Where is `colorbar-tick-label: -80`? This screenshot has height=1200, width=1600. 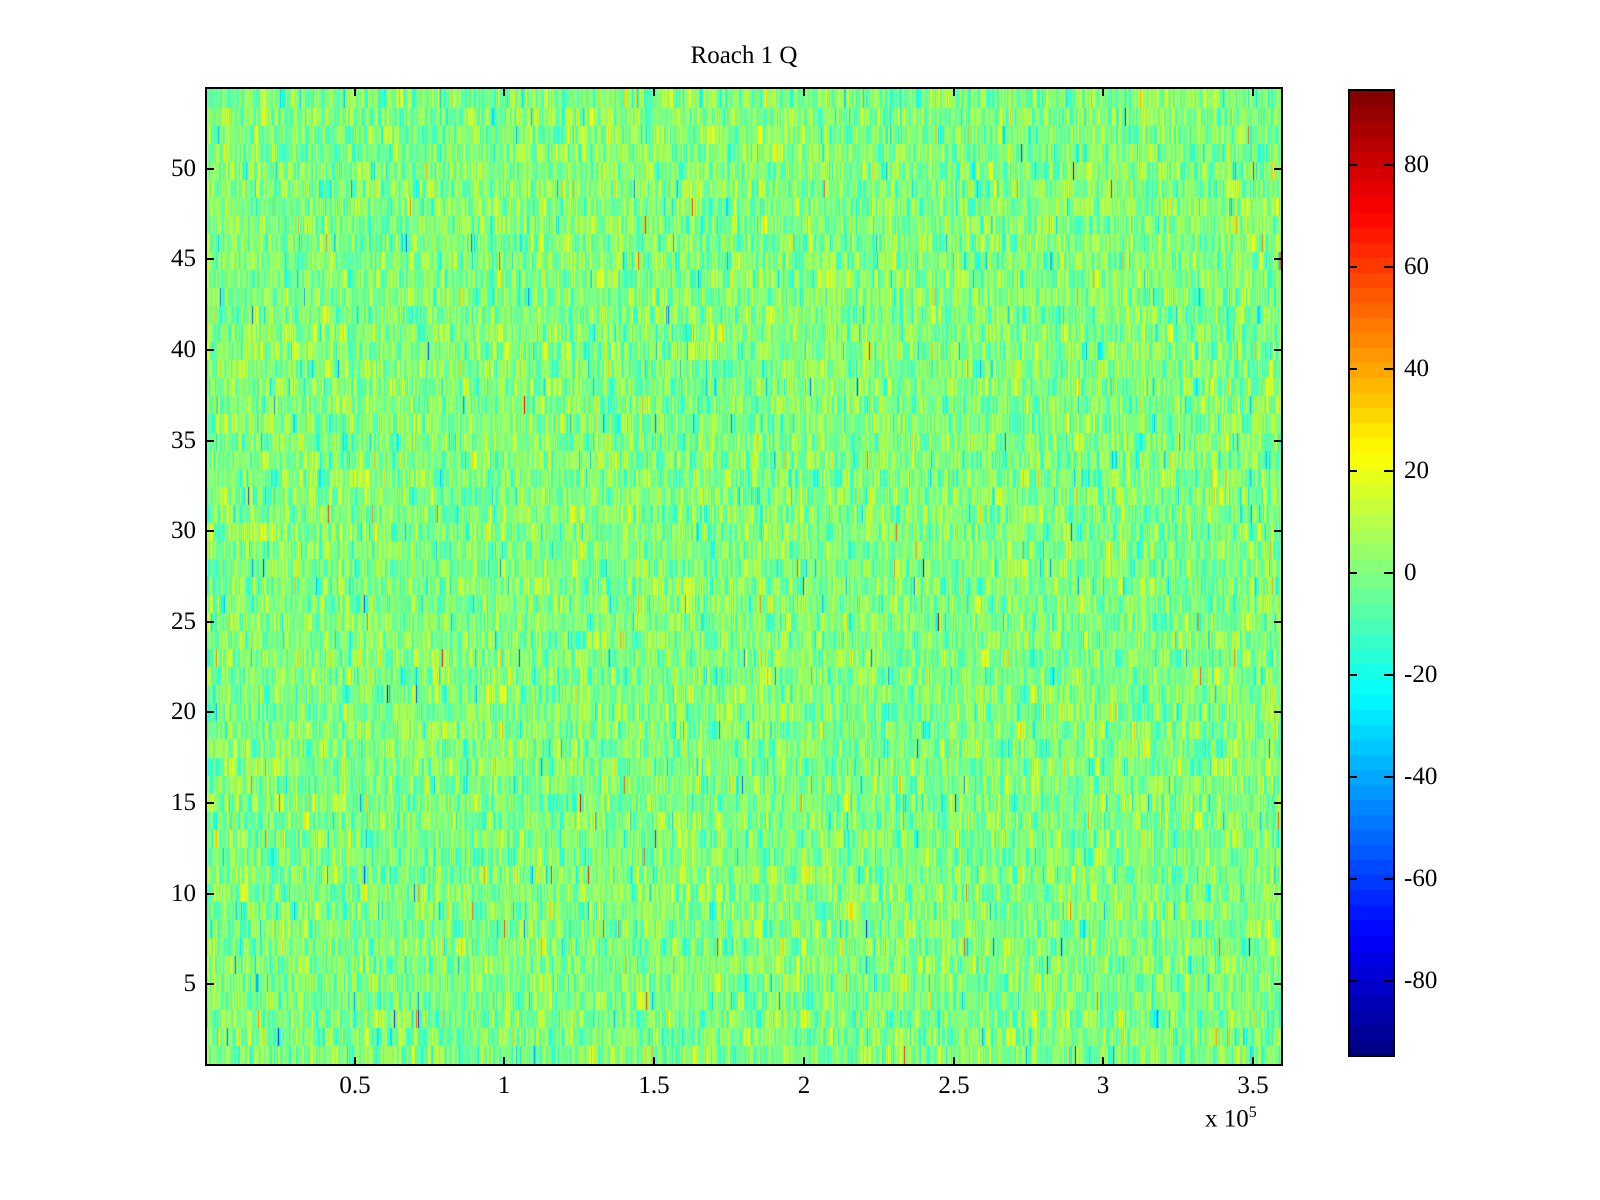 colorbar-tick-label: -80 is located at coordinates (1421, 980).